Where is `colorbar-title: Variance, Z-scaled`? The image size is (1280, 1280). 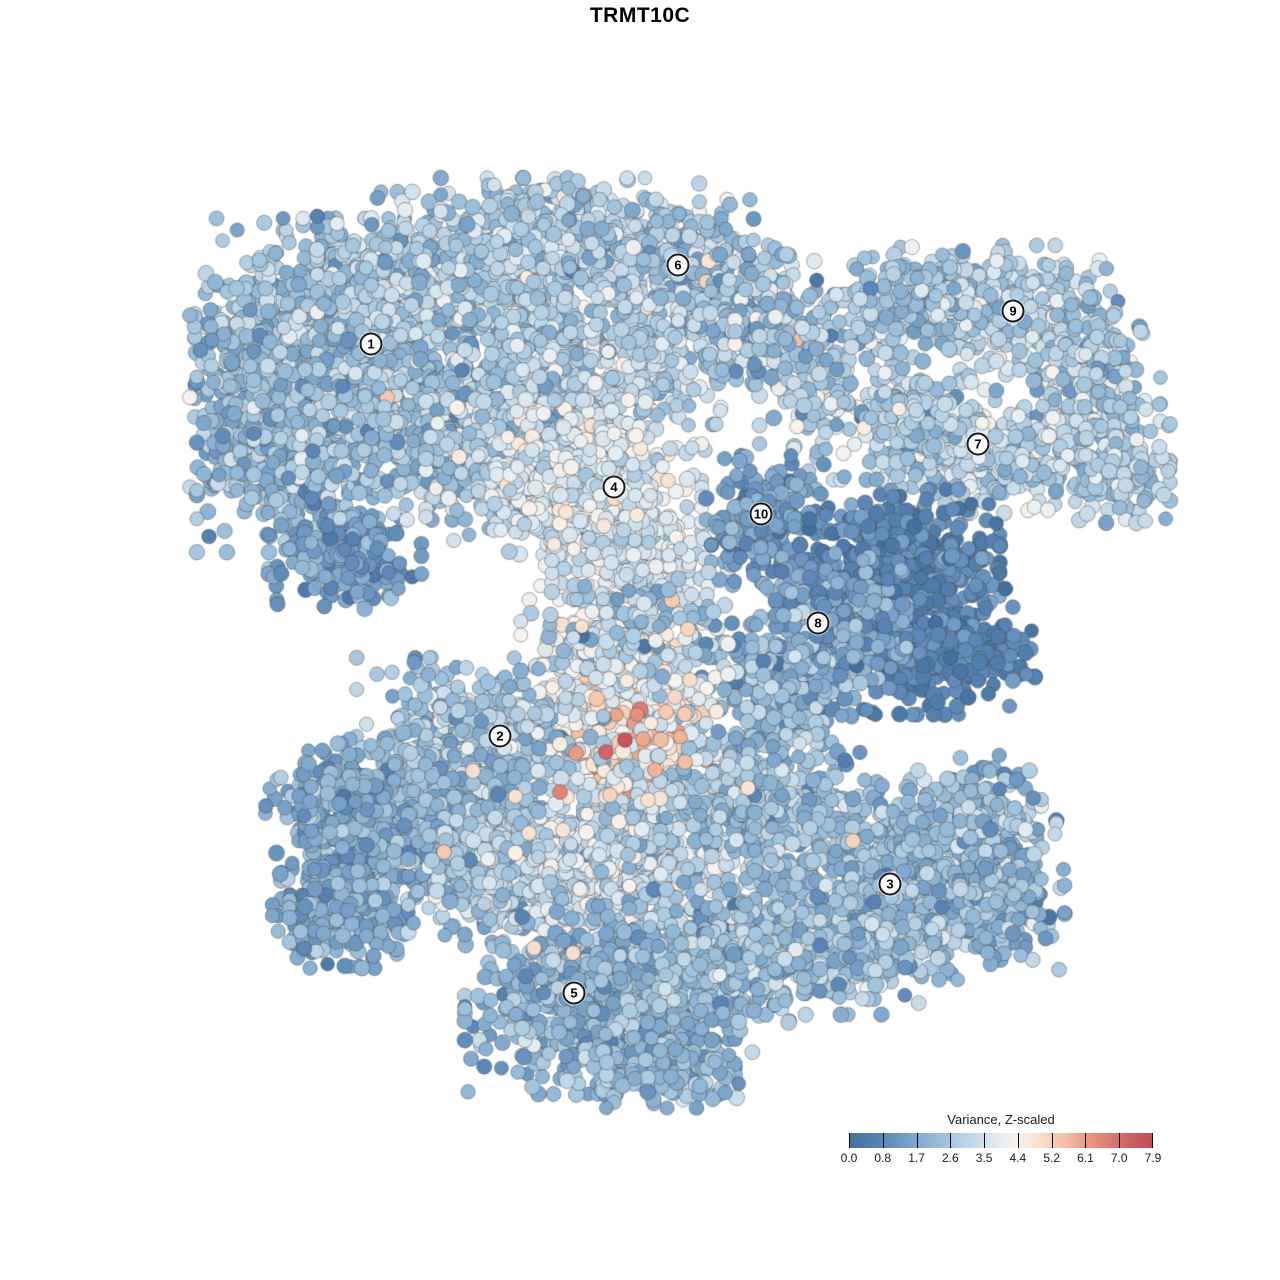 colorbar-title: Variance, Z-scaled is located at coordinates (1001, 1119).